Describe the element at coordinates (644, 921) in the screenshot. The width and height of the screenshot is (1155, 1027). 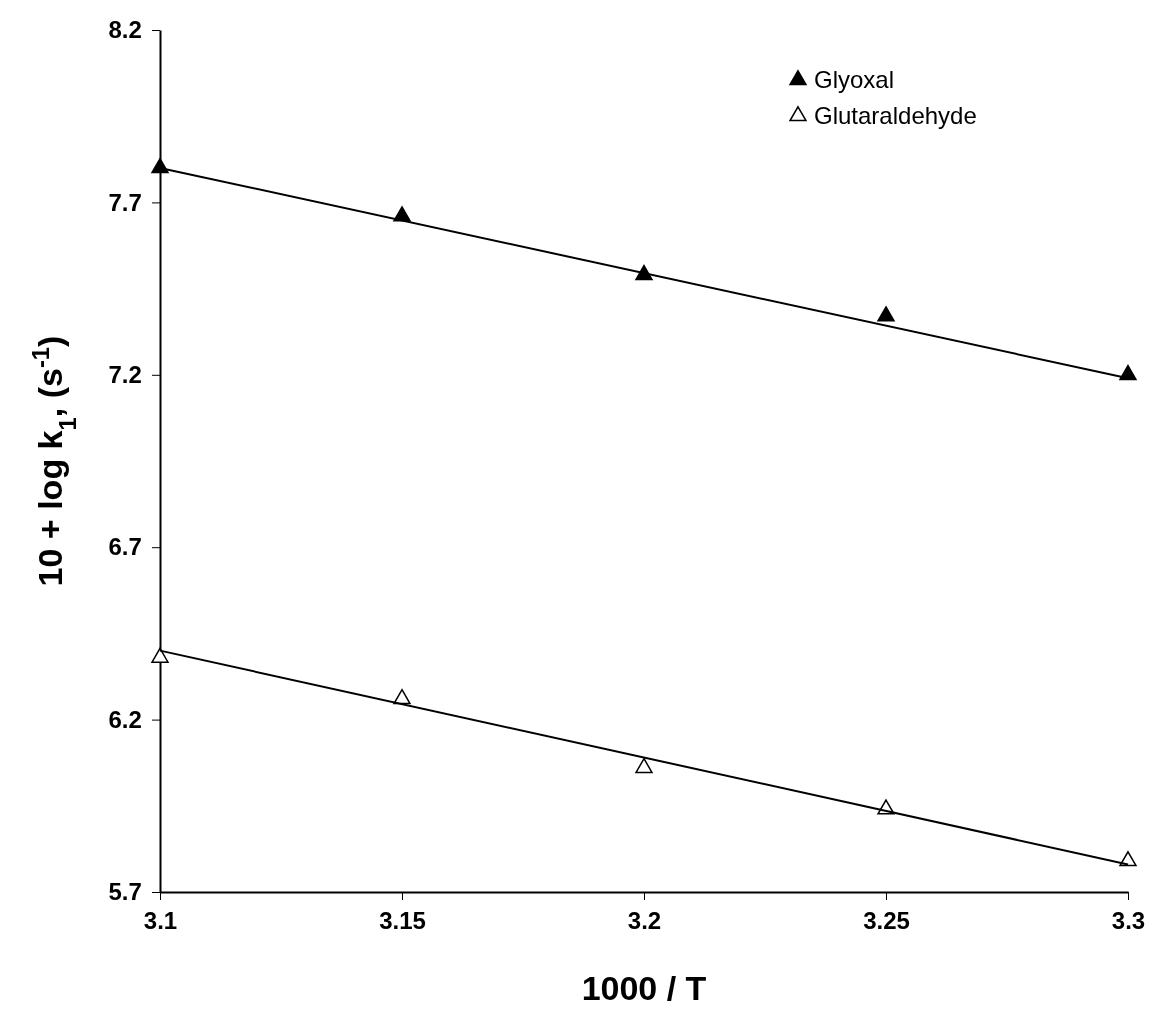
I see `x-tick-label: 3.2` at that location.